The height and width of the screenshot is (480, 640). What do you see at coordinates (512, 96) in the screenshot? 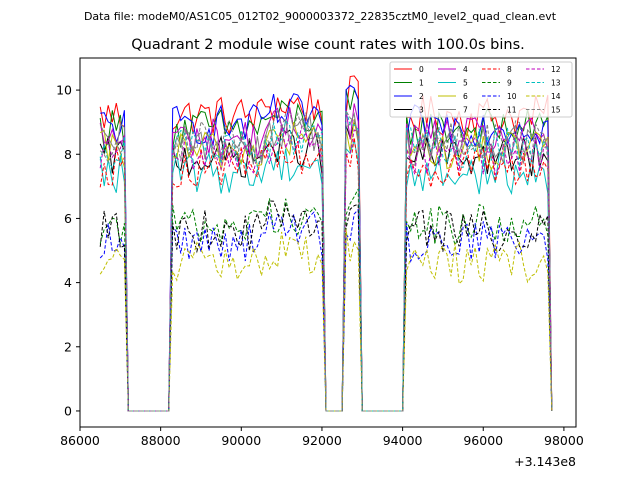
I see `legend-label-10: 10` at bounding box center [512, 96].